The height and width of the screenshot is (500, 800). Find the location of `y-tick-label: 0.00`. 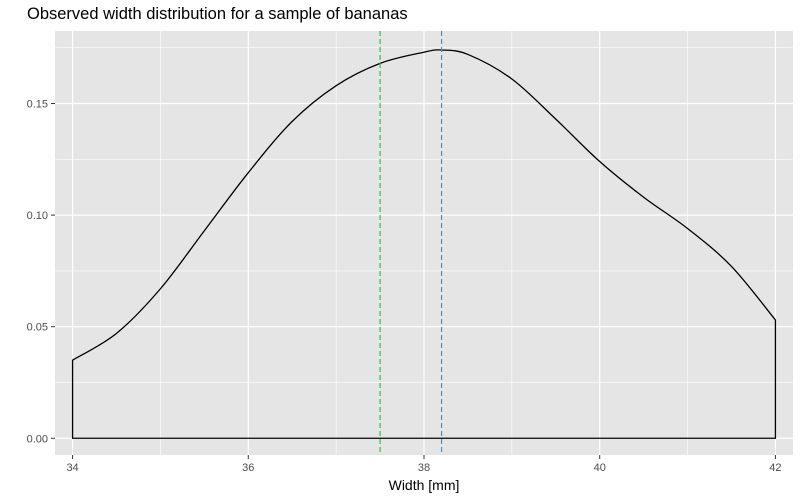

y-tick-label: 0.00 is located at coordinates (37, 439).